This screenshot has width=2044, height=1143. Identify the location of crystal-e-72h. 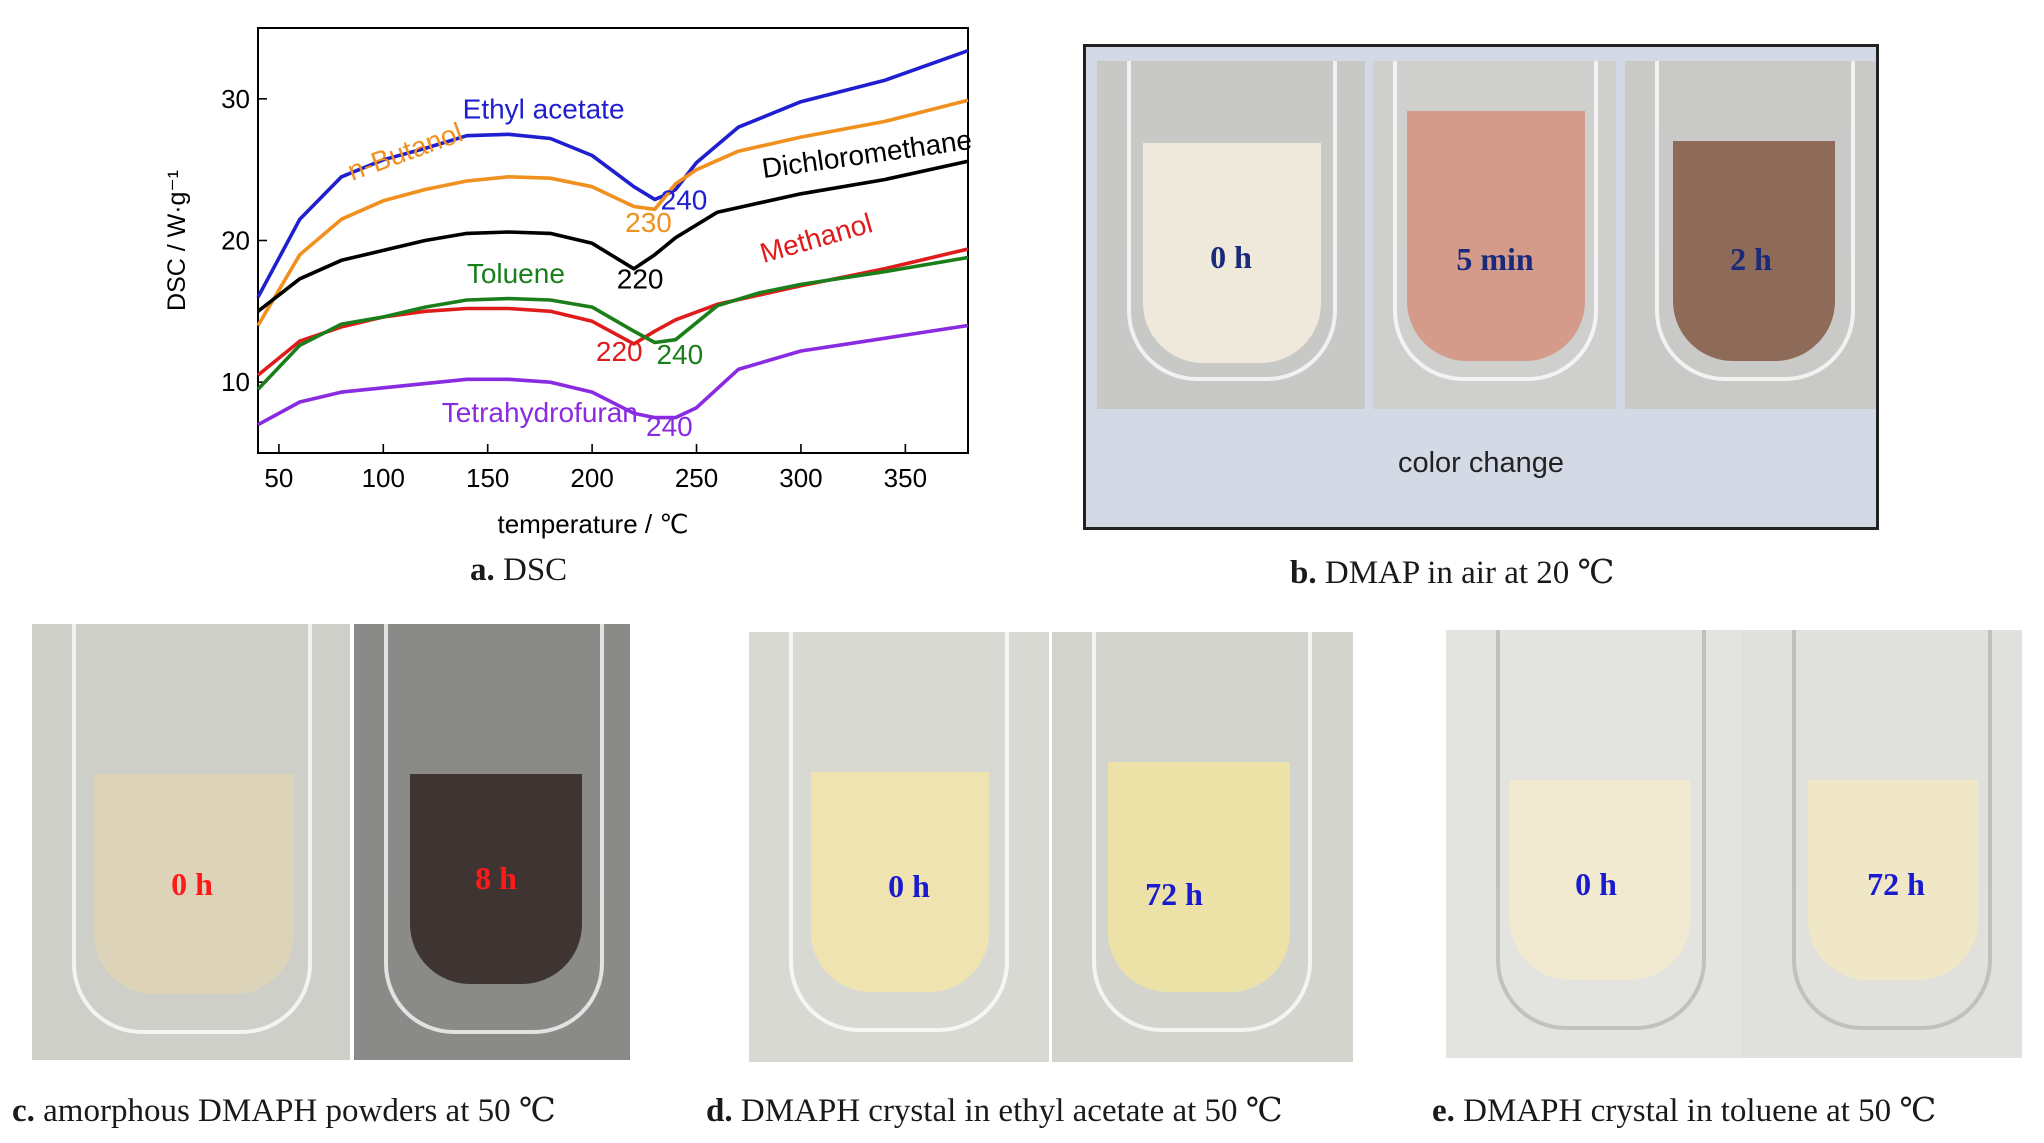
(1893, 880).